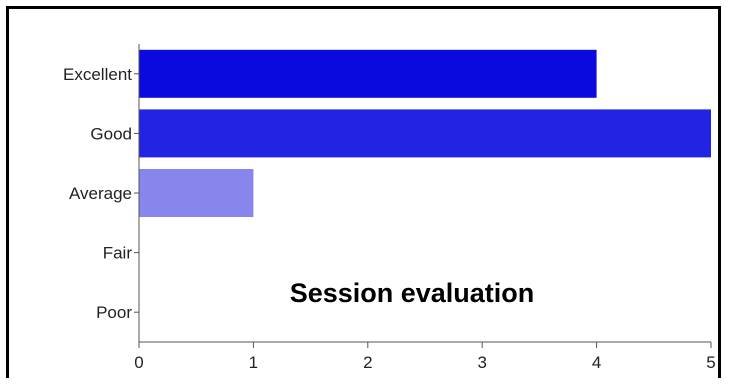 The image size is (729, 384). What do you see at coordinates (196, 193) in the screenshot?
I see `bar-average` at bounding box center [196, 193].